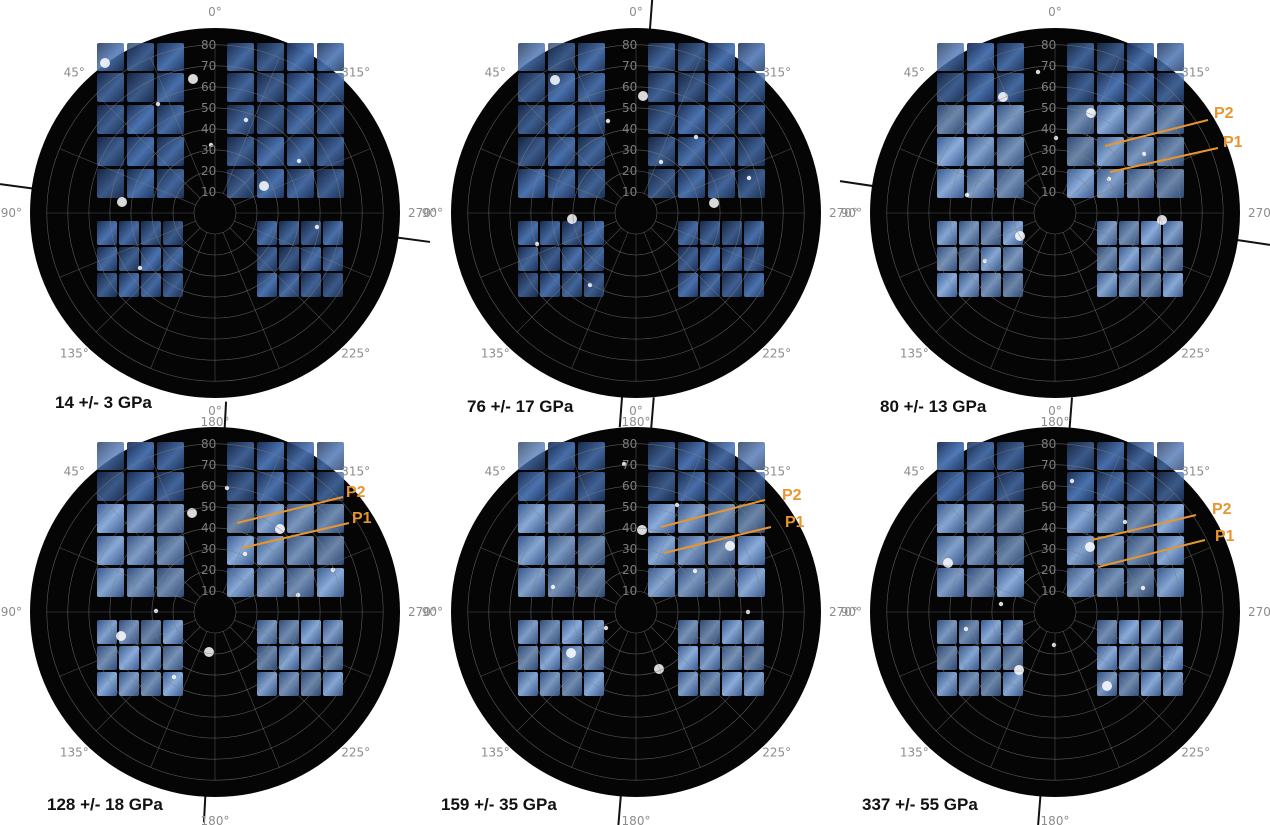  What do you see at coordinates (355, 753) in the screenshot?
I see `azimuth-label: 225°` at bounding box center [355, 753].